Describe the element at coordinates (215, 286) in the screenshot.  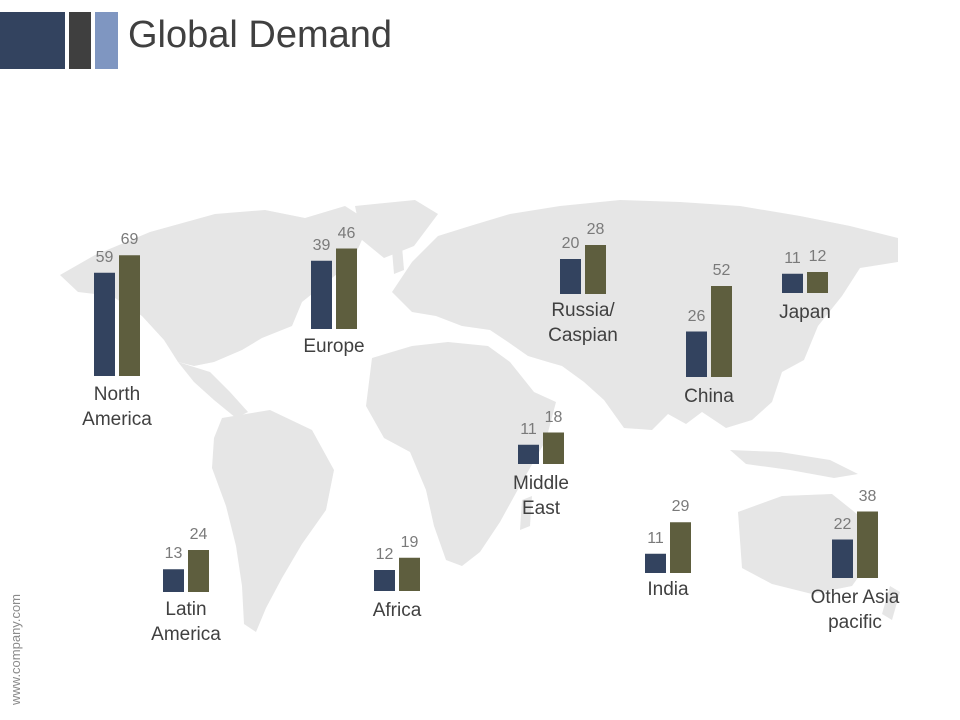
I see `map-north-america` at that location.